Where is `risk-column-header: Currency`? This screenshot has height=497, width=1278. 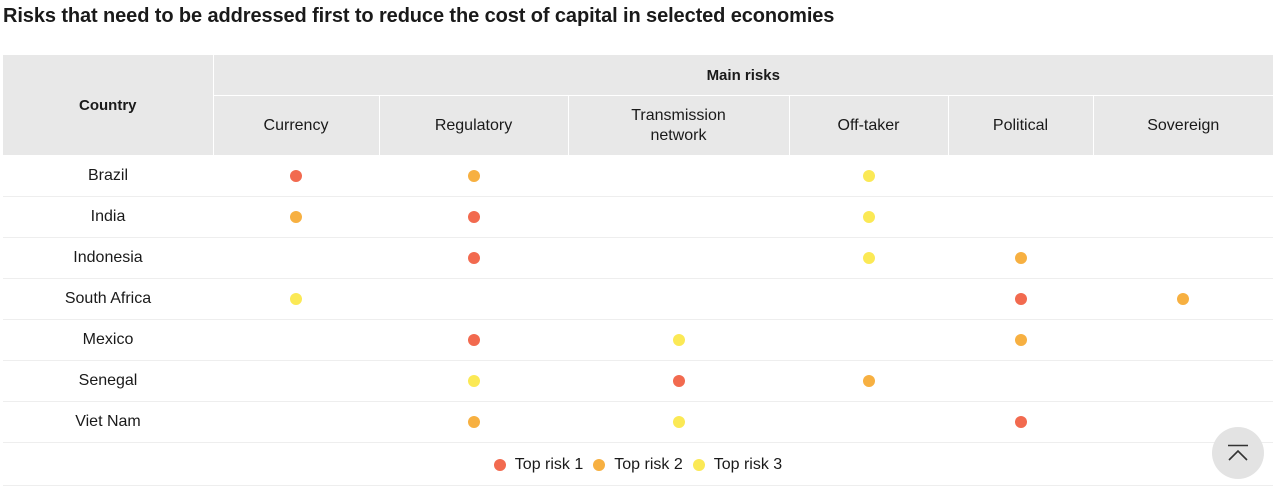
risk-column-header: Currency is located at coordinates (296, 125).